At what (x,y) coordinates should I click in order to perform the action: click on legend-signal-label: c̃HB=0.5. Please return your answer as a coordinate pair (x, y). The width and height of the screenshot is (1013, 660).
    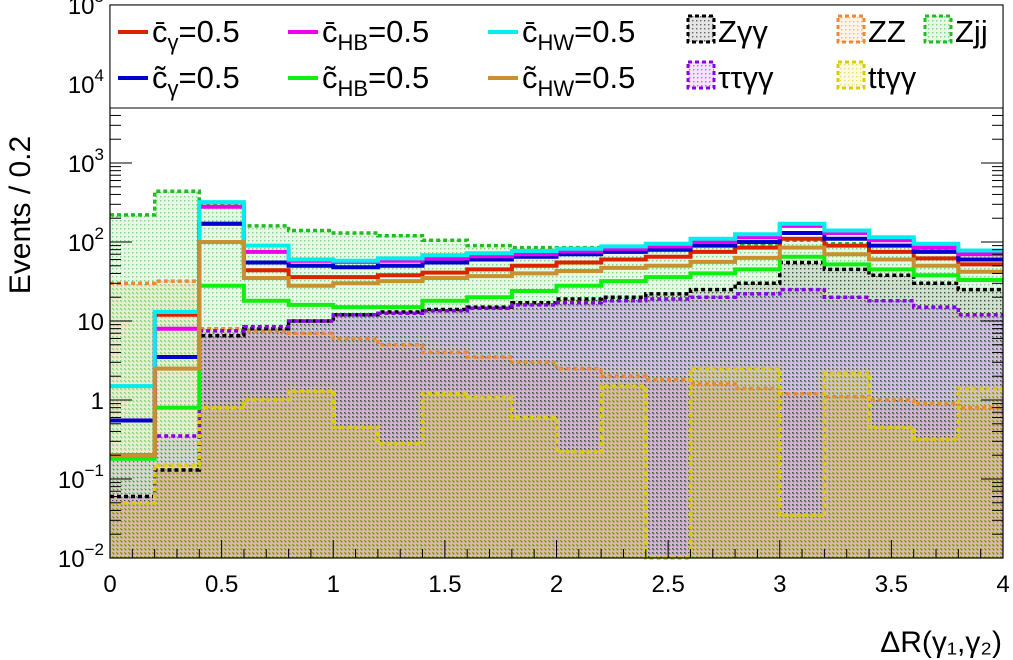
    Looking at the image, I should click on (375, 80).